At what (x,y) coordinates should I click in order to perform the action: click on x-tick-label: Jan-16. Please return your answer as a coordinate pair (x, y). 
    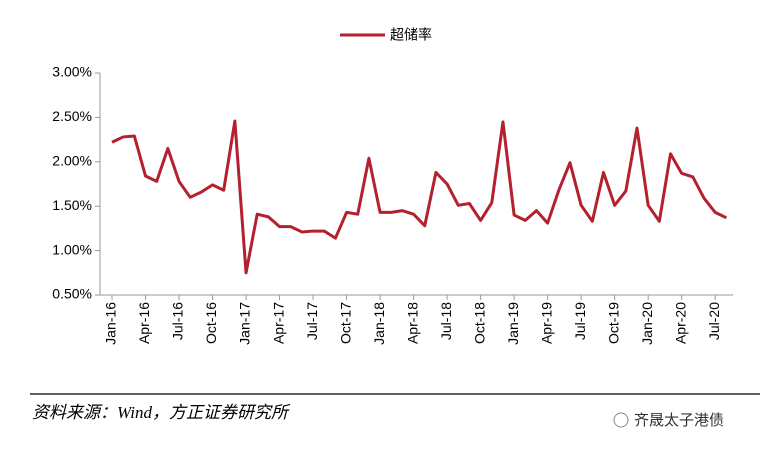
    Looking at the image, I should click on (111, 323).